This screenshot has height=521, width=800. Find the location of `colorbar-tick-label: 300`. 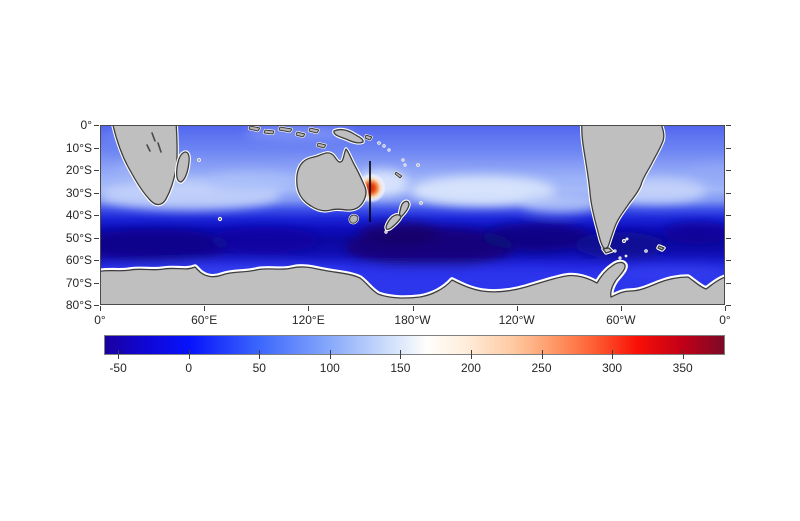

colorbar-tick-label: 300 is located at coordinates (612, 368).